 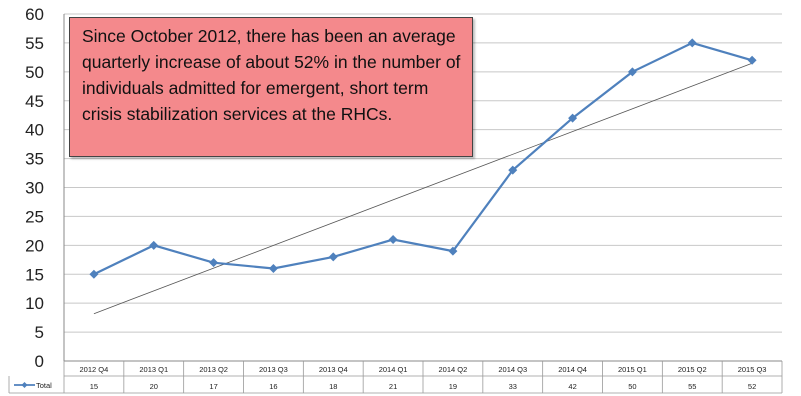 I want to click on y-axis: 0 5 10 15 20 25 30 35 40 45 50 55 60, so click(x=34, y=188).